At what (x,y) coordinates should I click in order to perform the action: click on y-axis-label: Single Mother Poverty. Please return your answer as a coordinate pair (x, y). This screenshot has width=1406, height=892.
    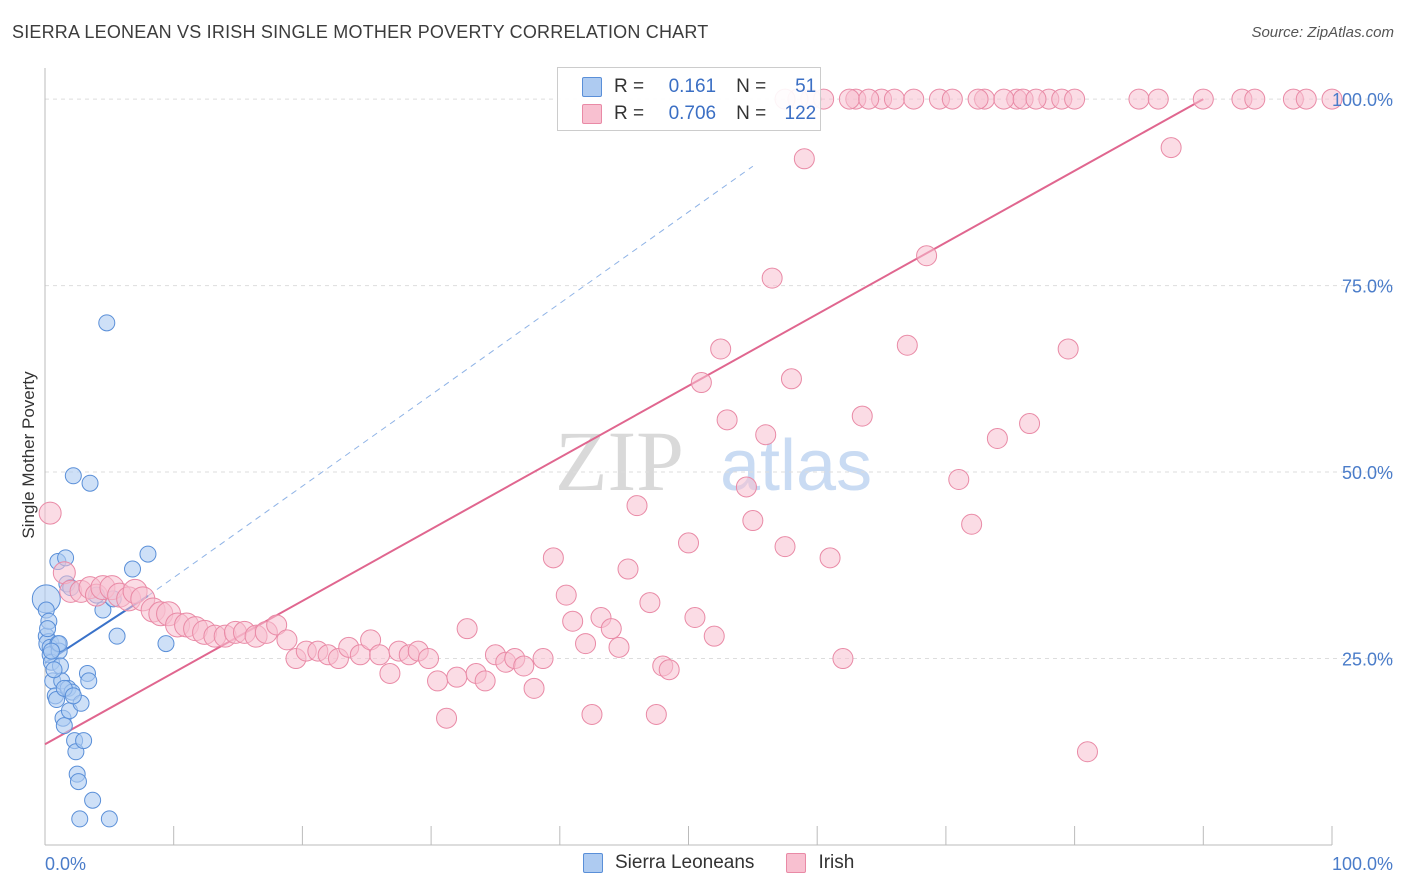
    Looking at the image, I should click on (28, 455).